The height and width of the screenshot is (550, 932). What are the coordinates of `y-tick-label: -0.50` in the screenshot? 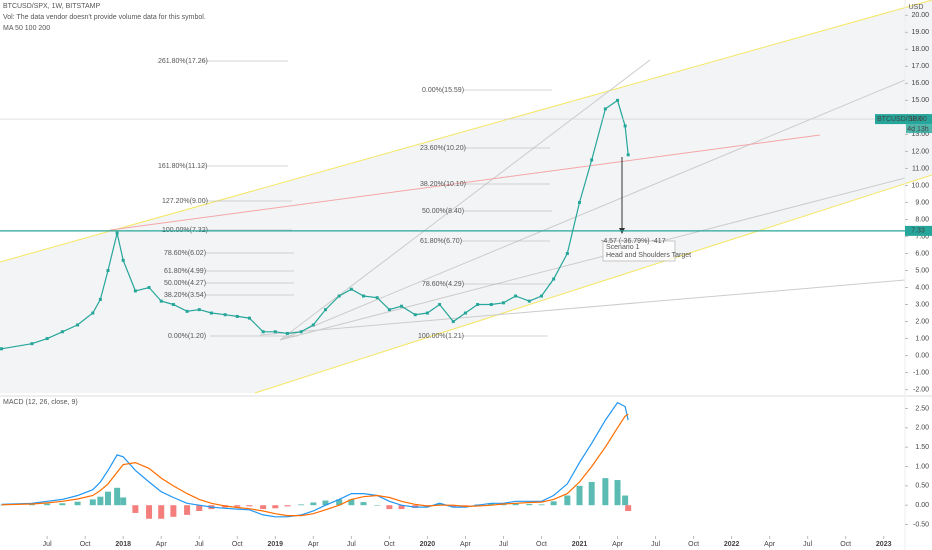 It's located at (921, 524).